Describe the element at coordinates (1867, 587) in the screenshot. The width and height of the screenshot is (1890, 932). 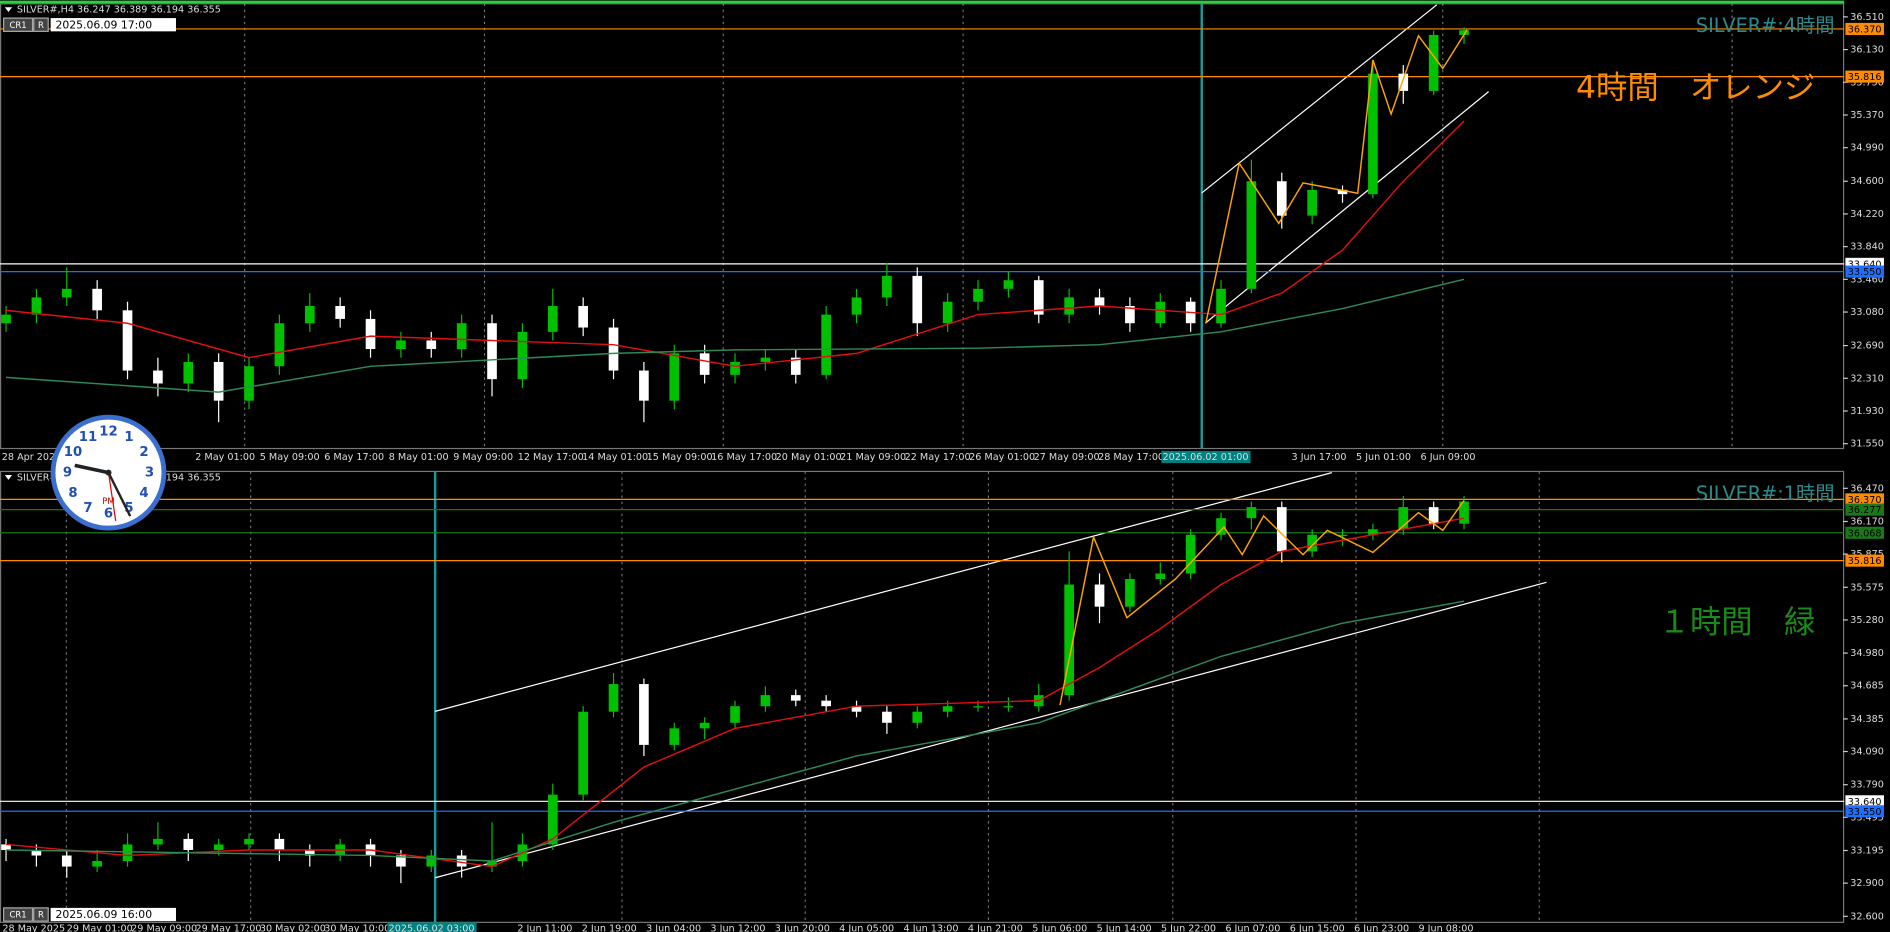
I see `y-tick-label: 35.575` at that location.